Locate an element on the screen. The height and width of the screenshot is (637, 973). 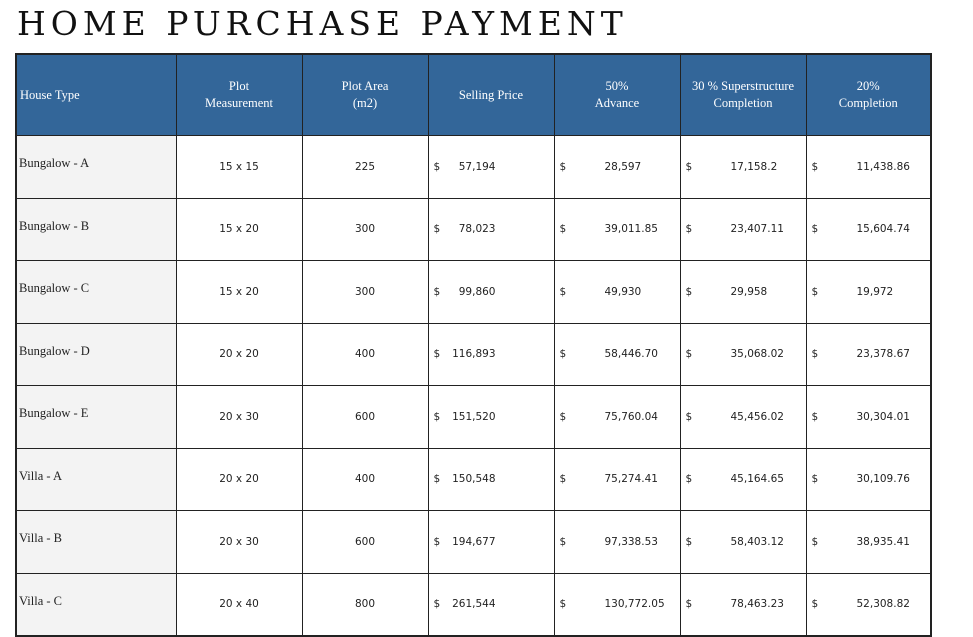
plot-area-cell: 600 is located at coordinates (365, 542).